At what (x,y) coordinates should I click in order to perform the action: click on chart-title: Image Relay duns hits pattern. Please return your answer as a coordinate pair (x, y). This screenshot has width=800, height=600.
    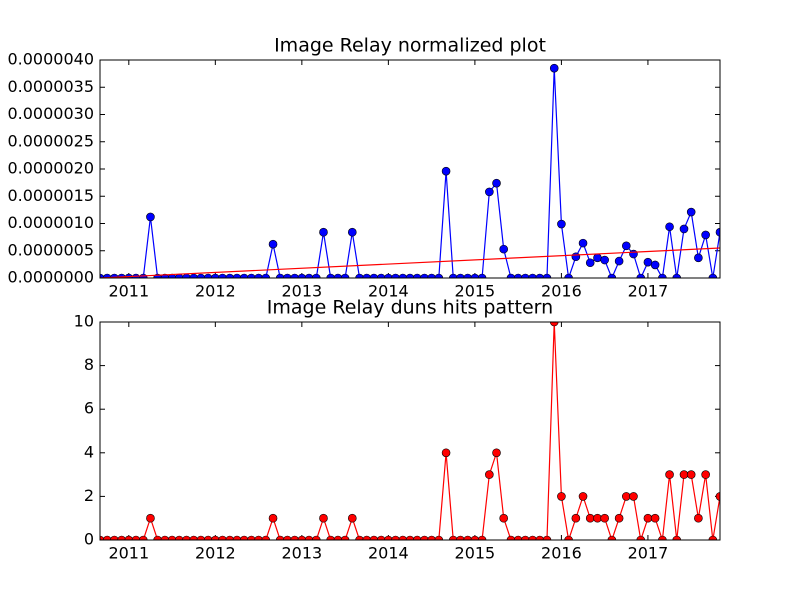
    Looking at the image, I should click on (410, 308).